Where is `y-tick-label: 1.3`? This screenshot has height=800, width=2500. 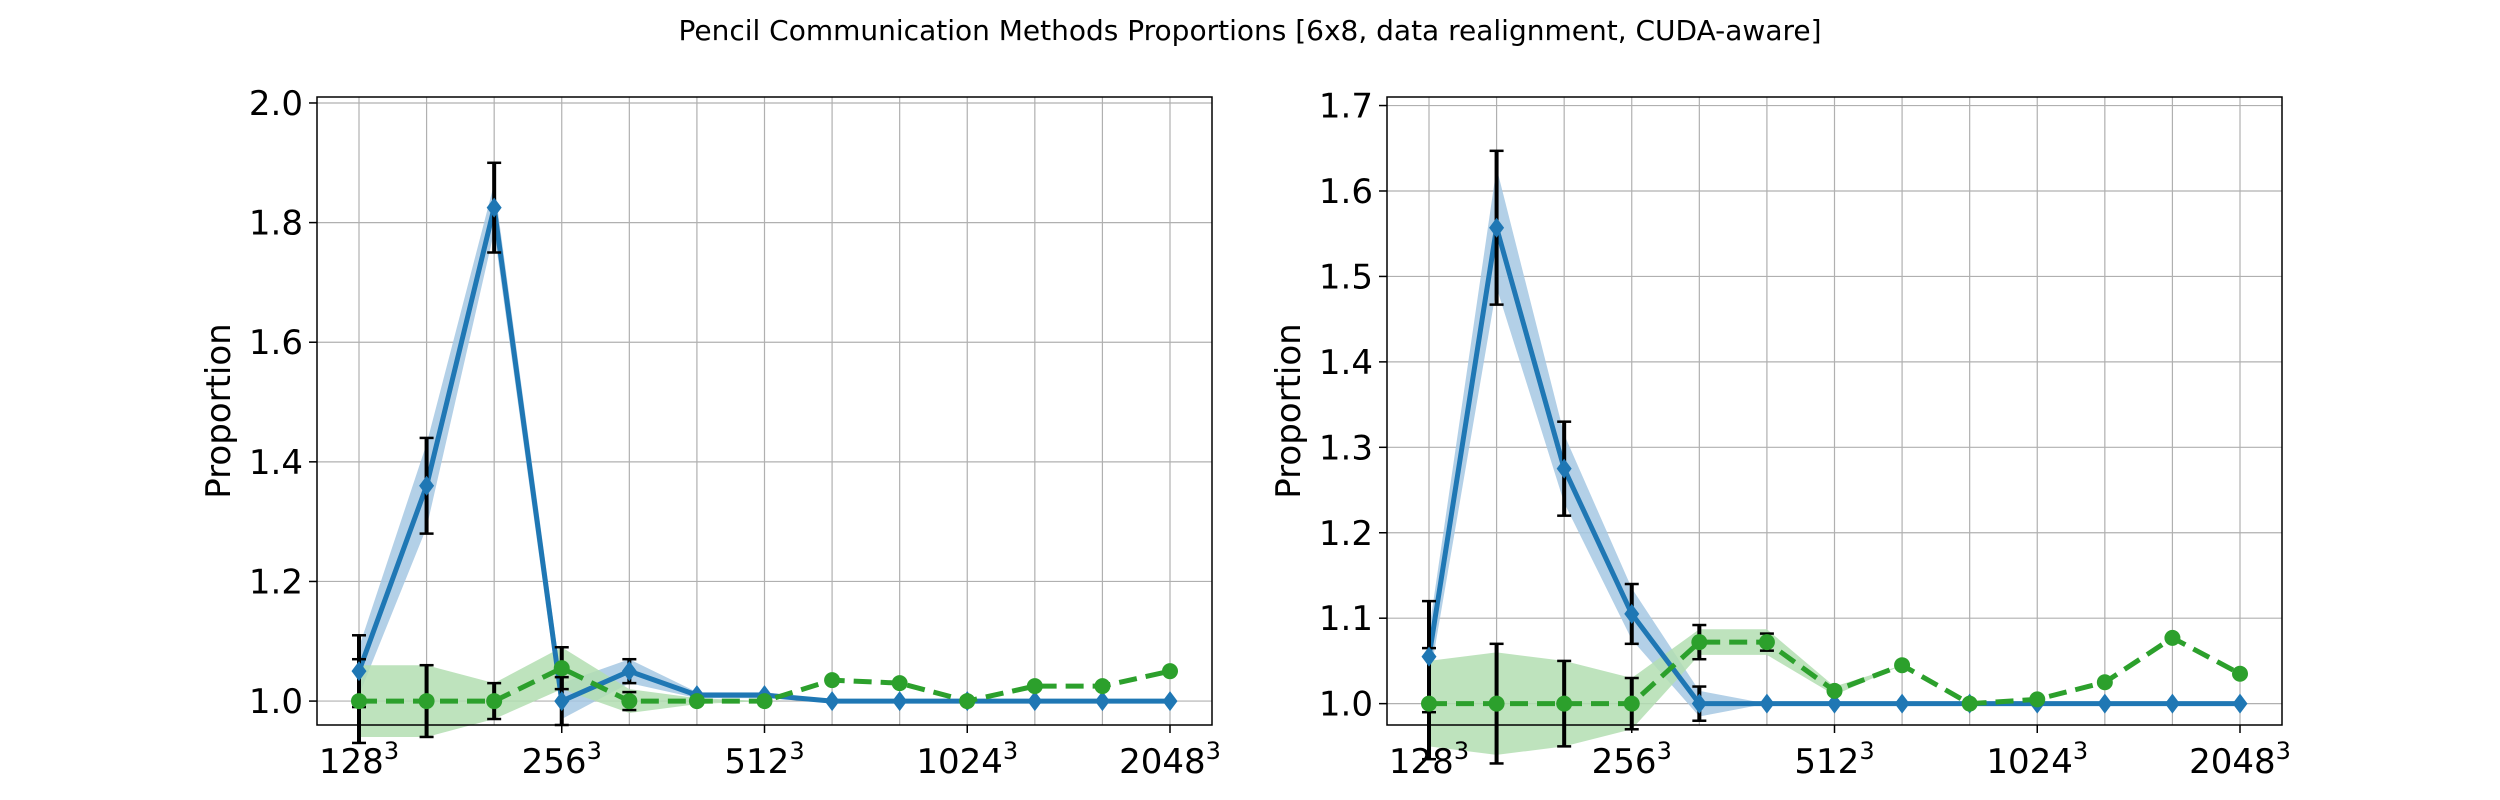 y-tick-label: 1.3 is located at coordinates (1346, 448).